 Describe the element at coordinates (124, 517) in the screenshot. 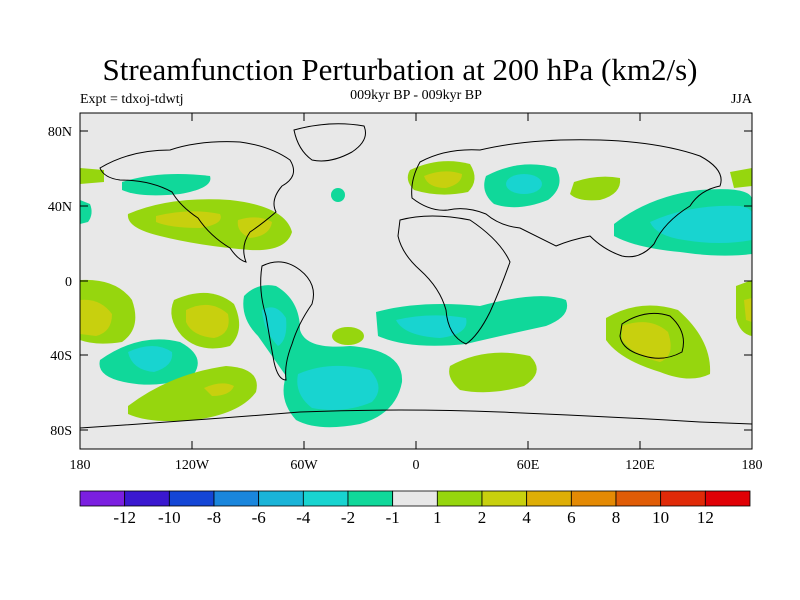

I see `colorbar-tick-label: -12` at that location.